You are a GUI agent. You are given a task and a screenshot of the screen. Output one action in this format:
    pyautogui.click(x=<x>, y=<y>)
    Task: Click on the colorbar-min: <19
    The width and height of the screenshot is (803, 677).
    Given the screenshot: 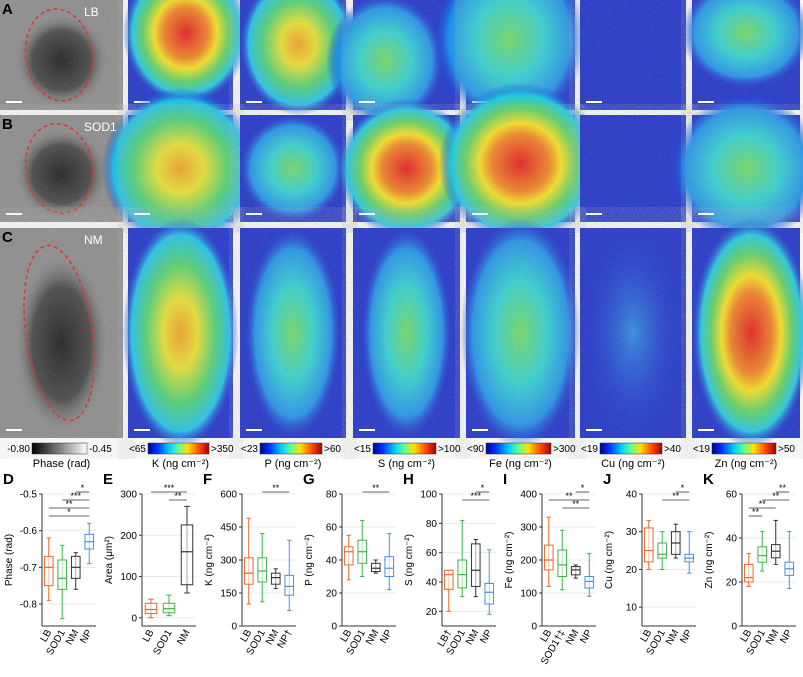 What is the action you would take?
    pyautogui.click(x=589, y=449)
    